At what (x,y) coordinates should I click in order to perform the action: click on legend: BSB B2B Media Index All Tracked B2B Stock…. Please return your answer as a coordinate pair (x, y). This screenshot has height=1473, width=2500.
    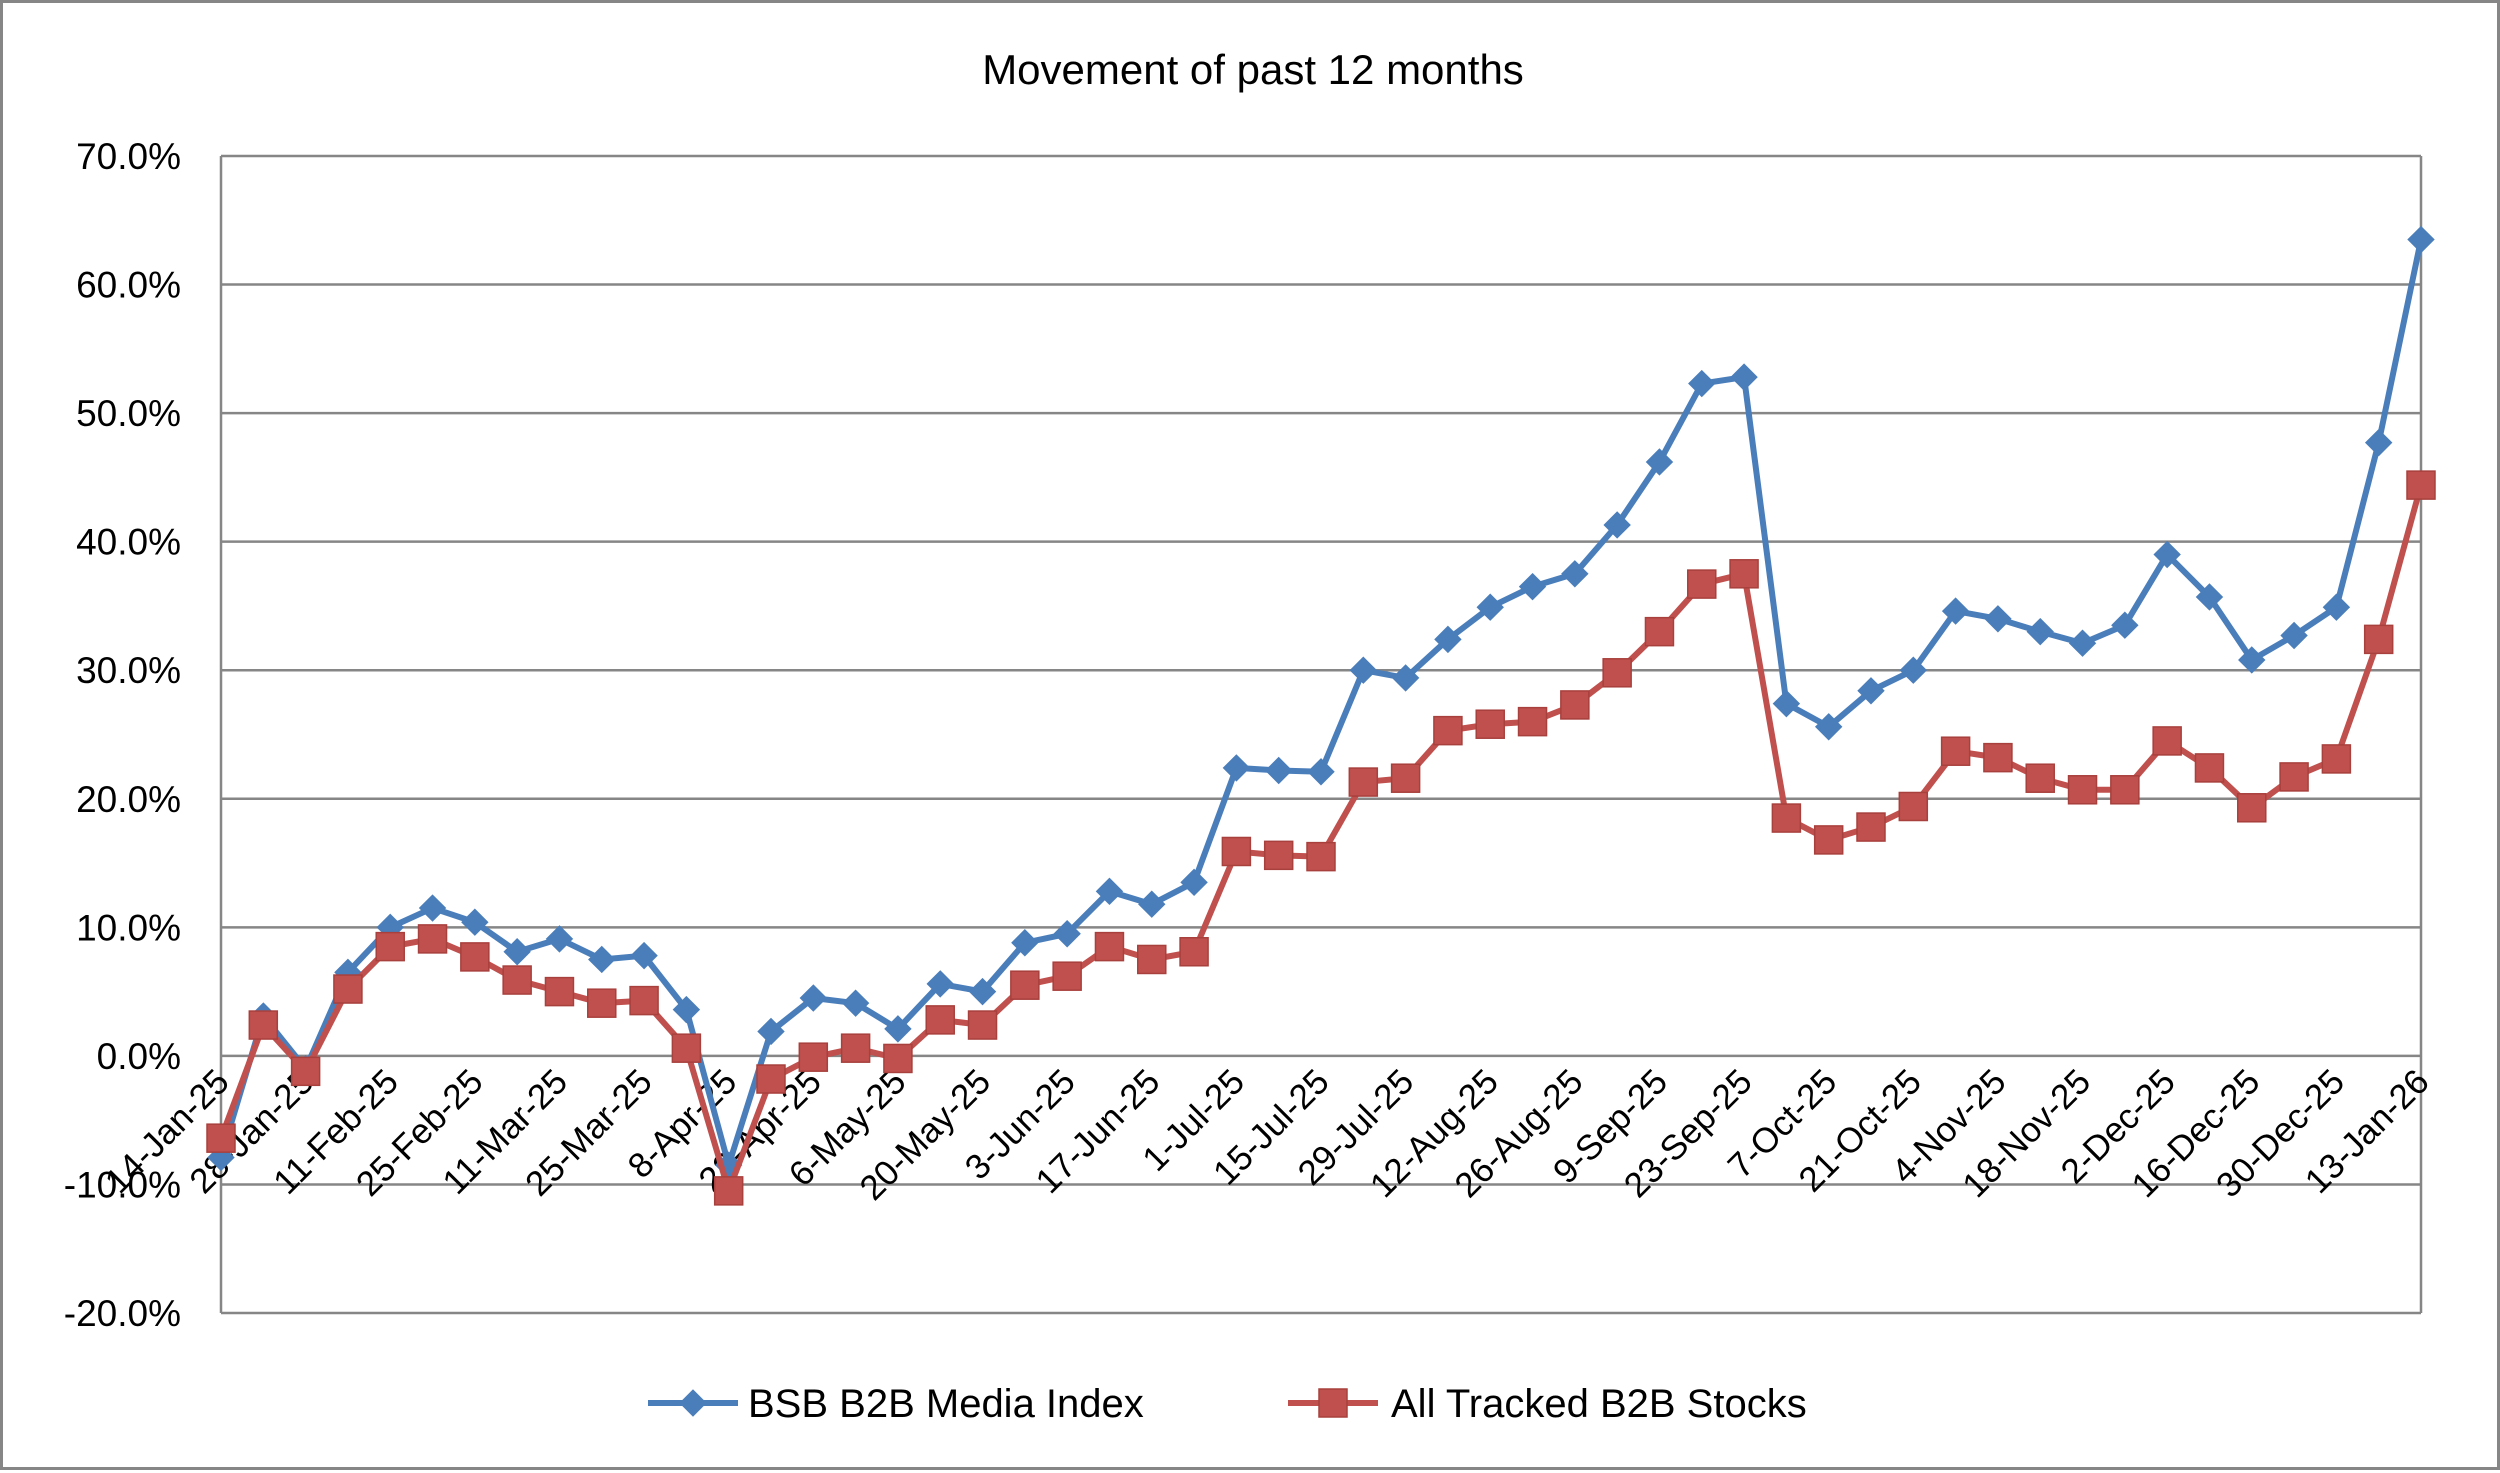
    Looking at the image, I should click on (1227, 1404).